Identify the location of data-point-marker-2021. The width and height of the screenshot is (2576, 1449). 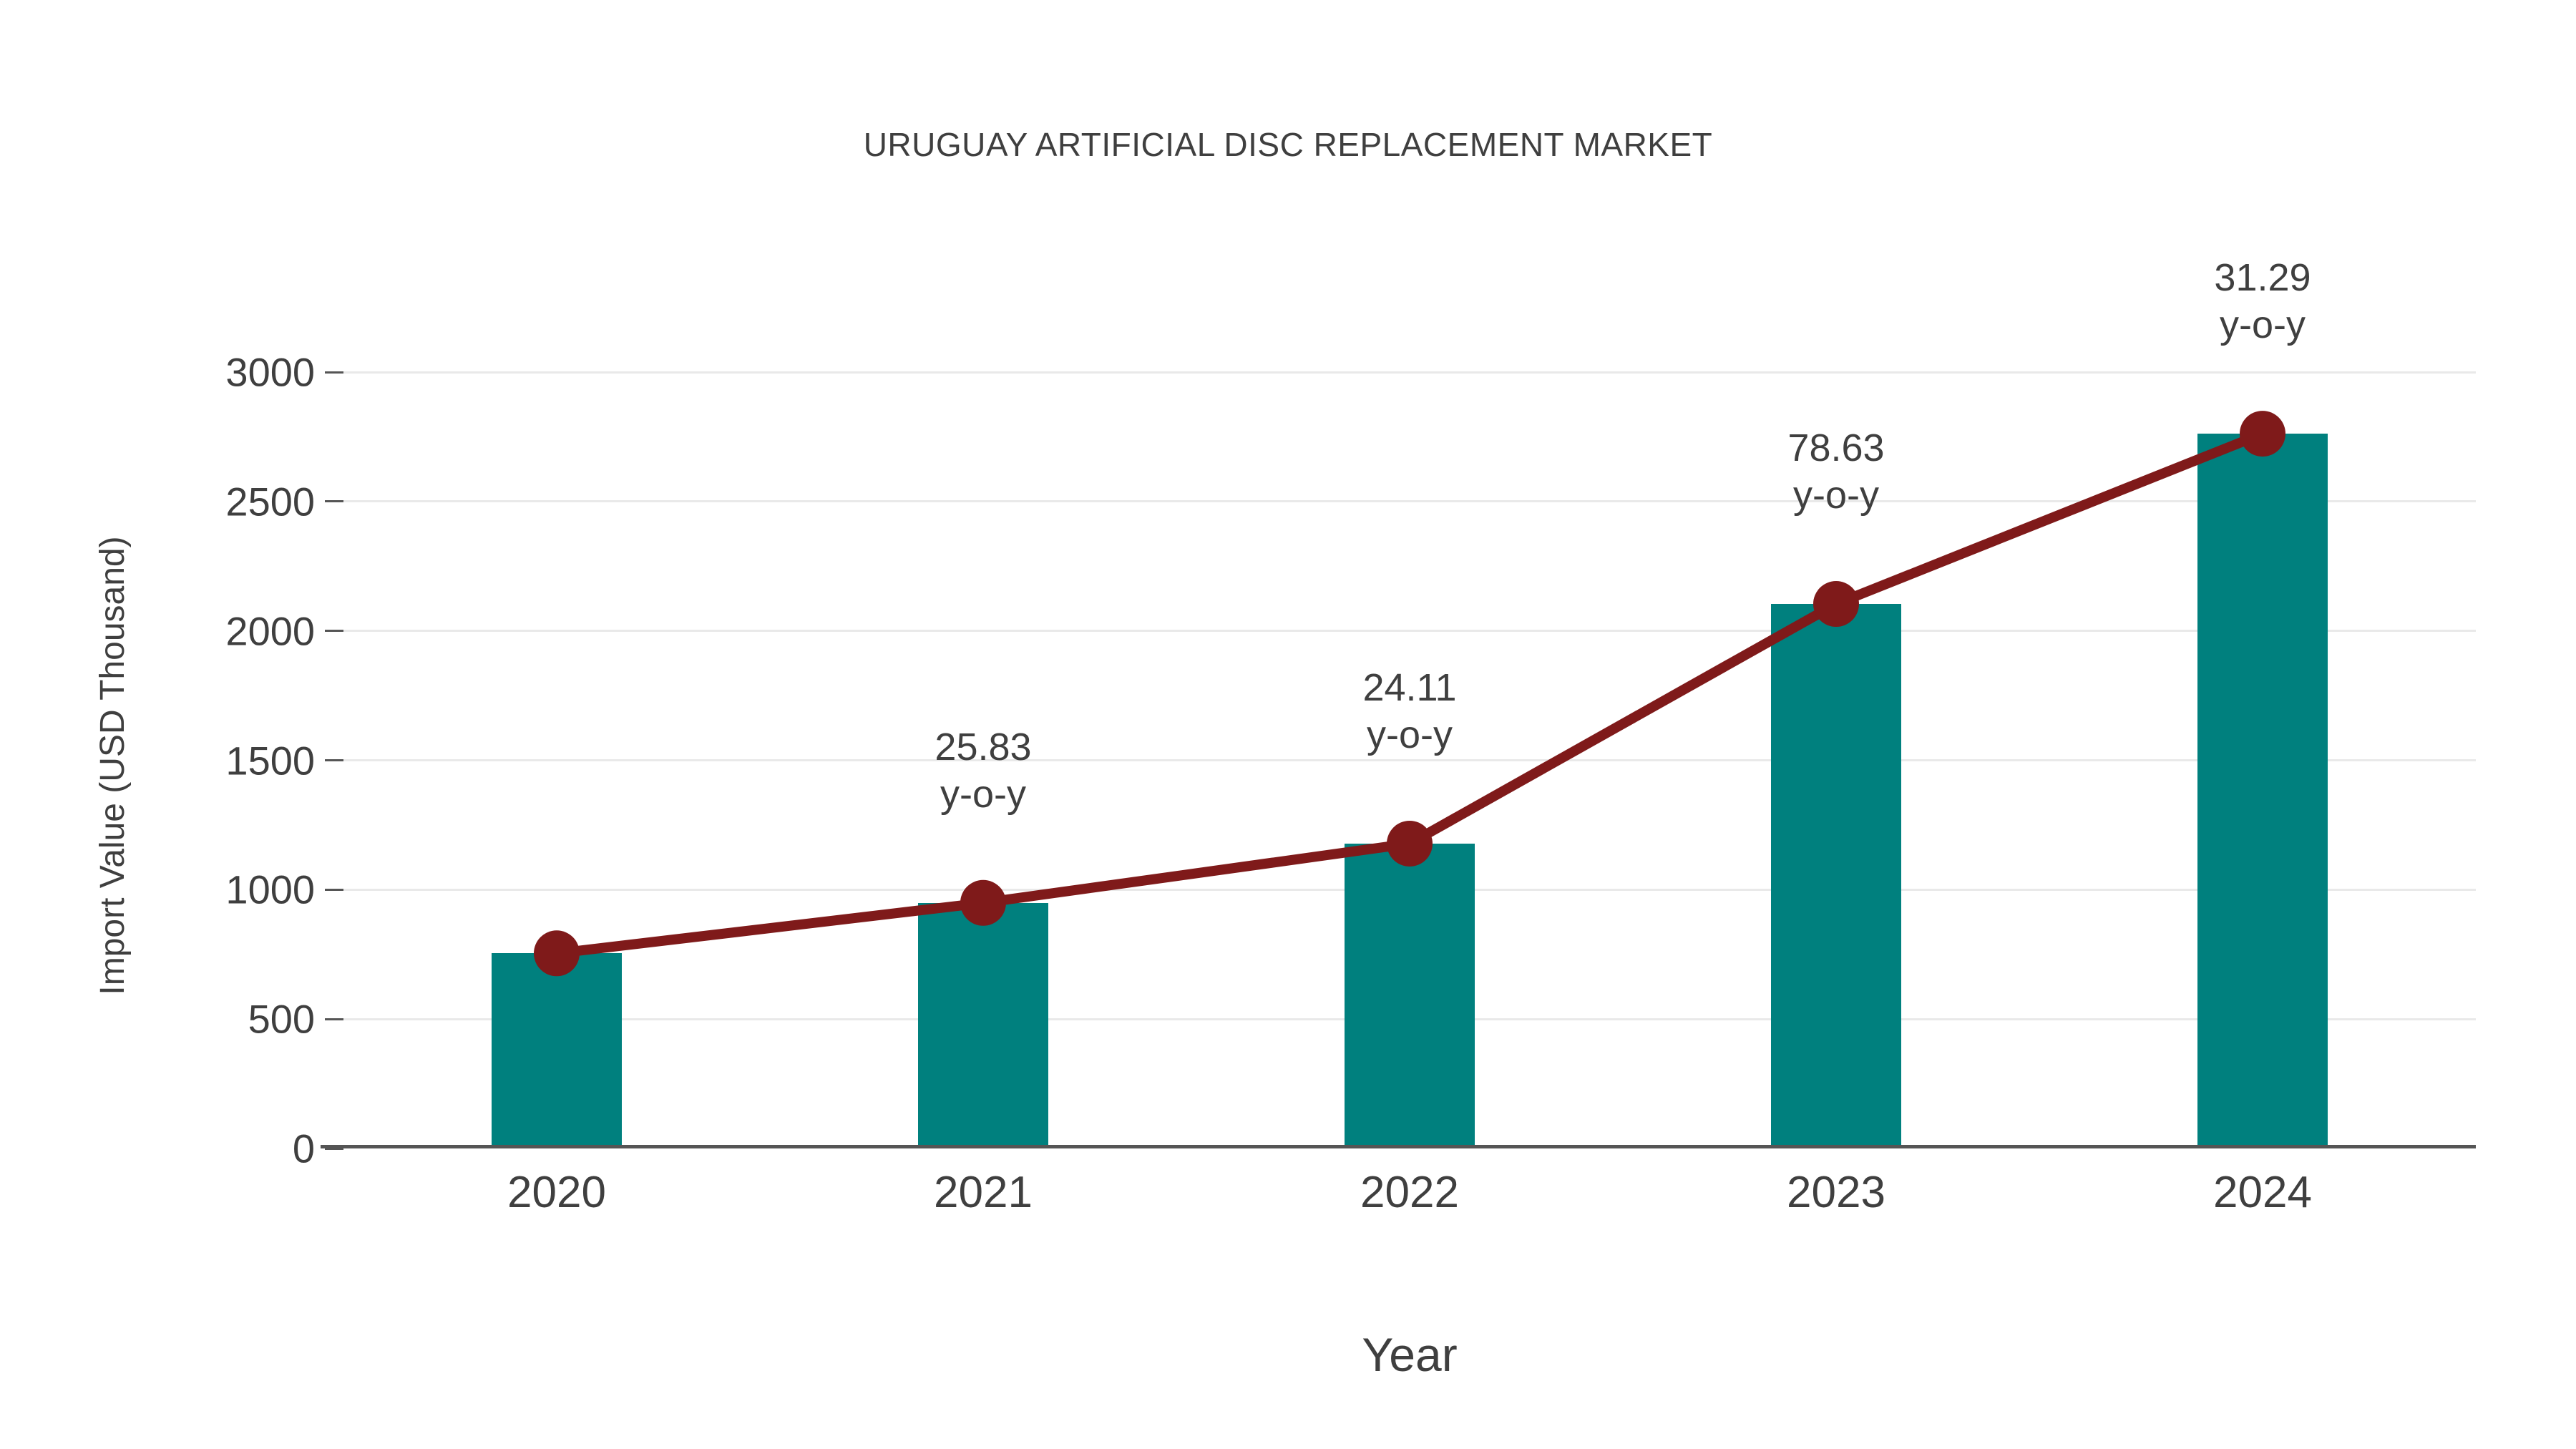
(983, 902).